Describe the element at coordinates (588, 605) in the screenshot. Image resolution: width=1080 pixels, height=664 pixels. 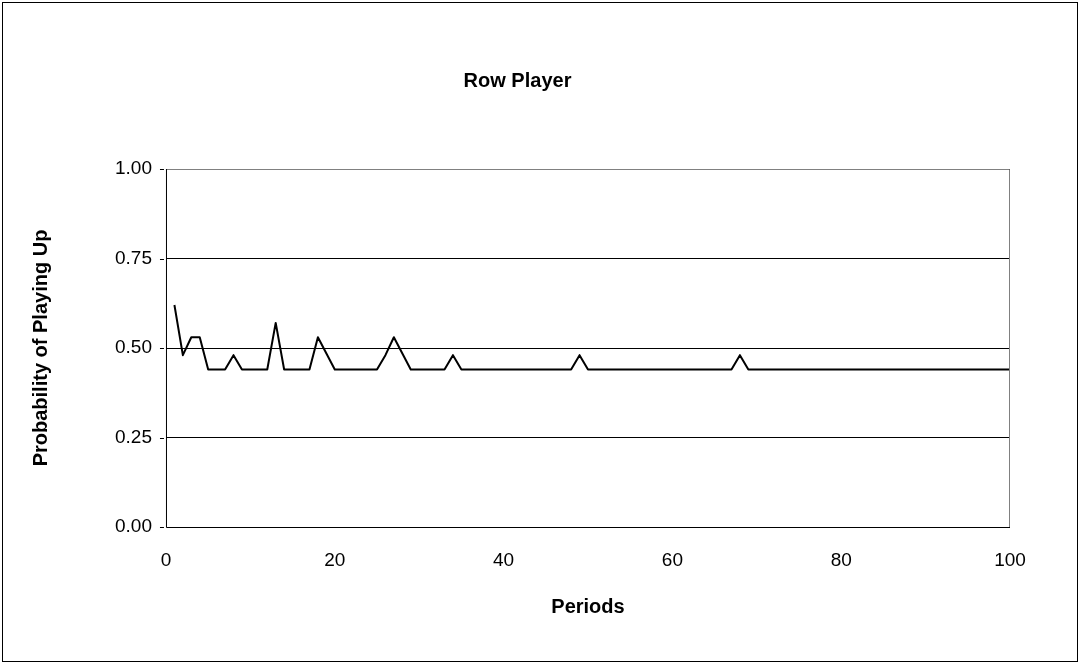
I see `x-axis-title: Periods` at that location.